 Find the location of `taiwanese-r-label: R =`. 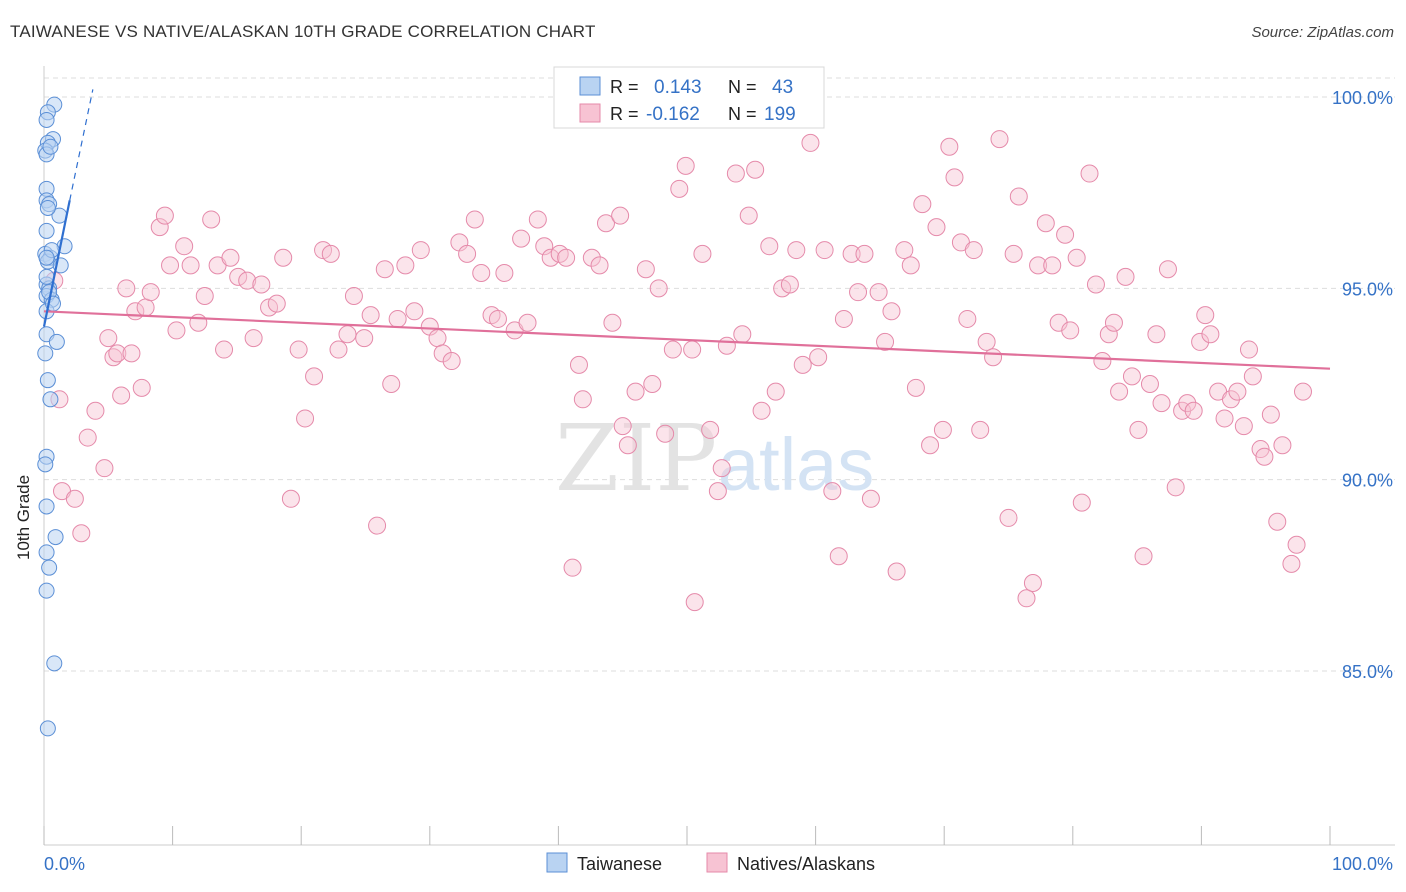

taiwanese-r-label: R = is located at coordinates (624, 87).